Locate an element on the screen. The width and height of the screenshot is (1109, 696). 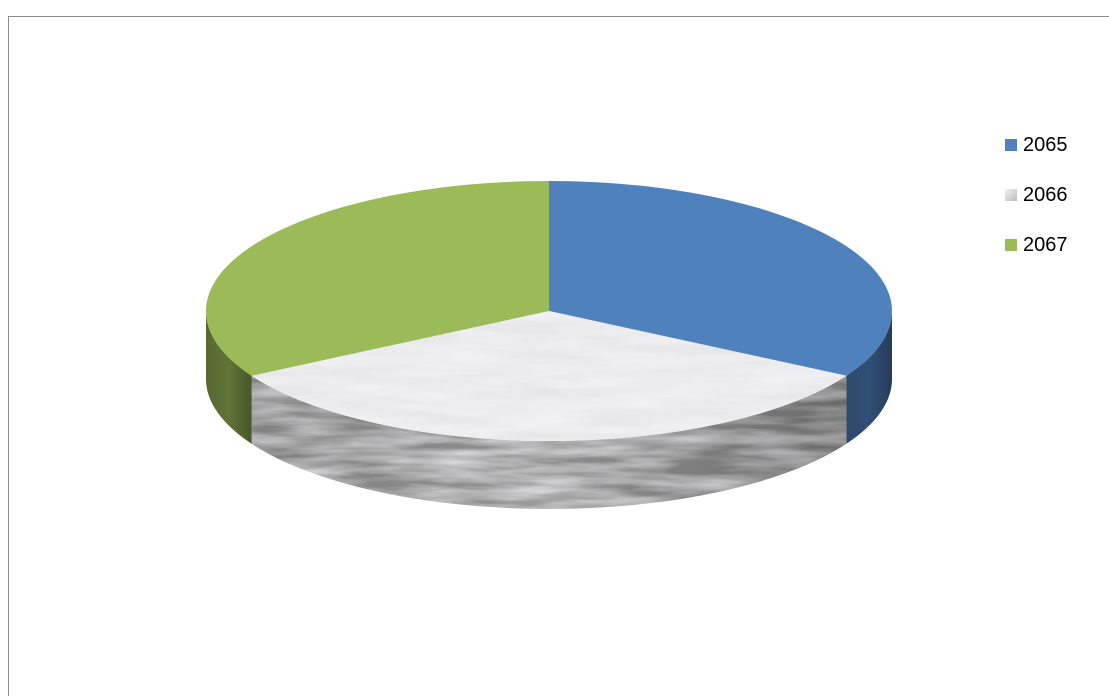
pie-slice-2066 is located at coordinates (549, 376).